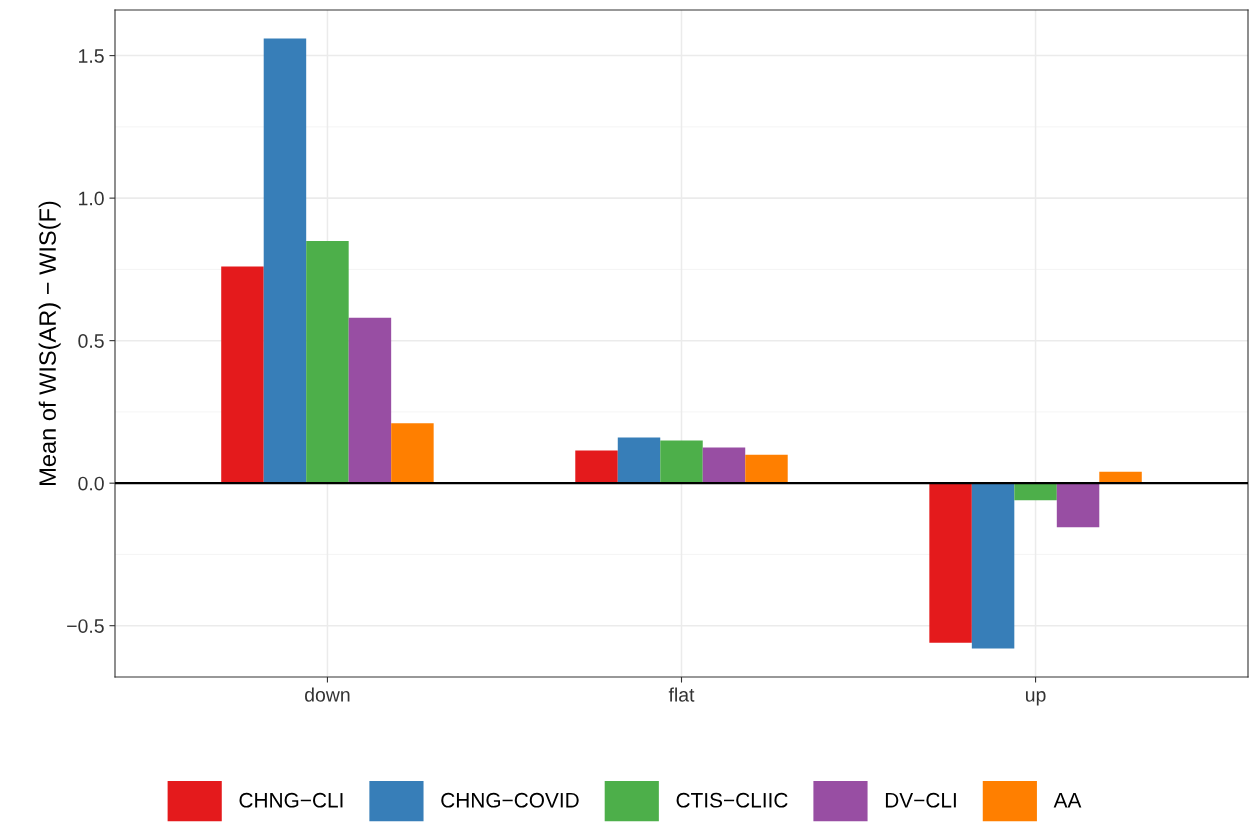  I want to click on legend-label: CTIS−CLIIC, so click(732, 800).